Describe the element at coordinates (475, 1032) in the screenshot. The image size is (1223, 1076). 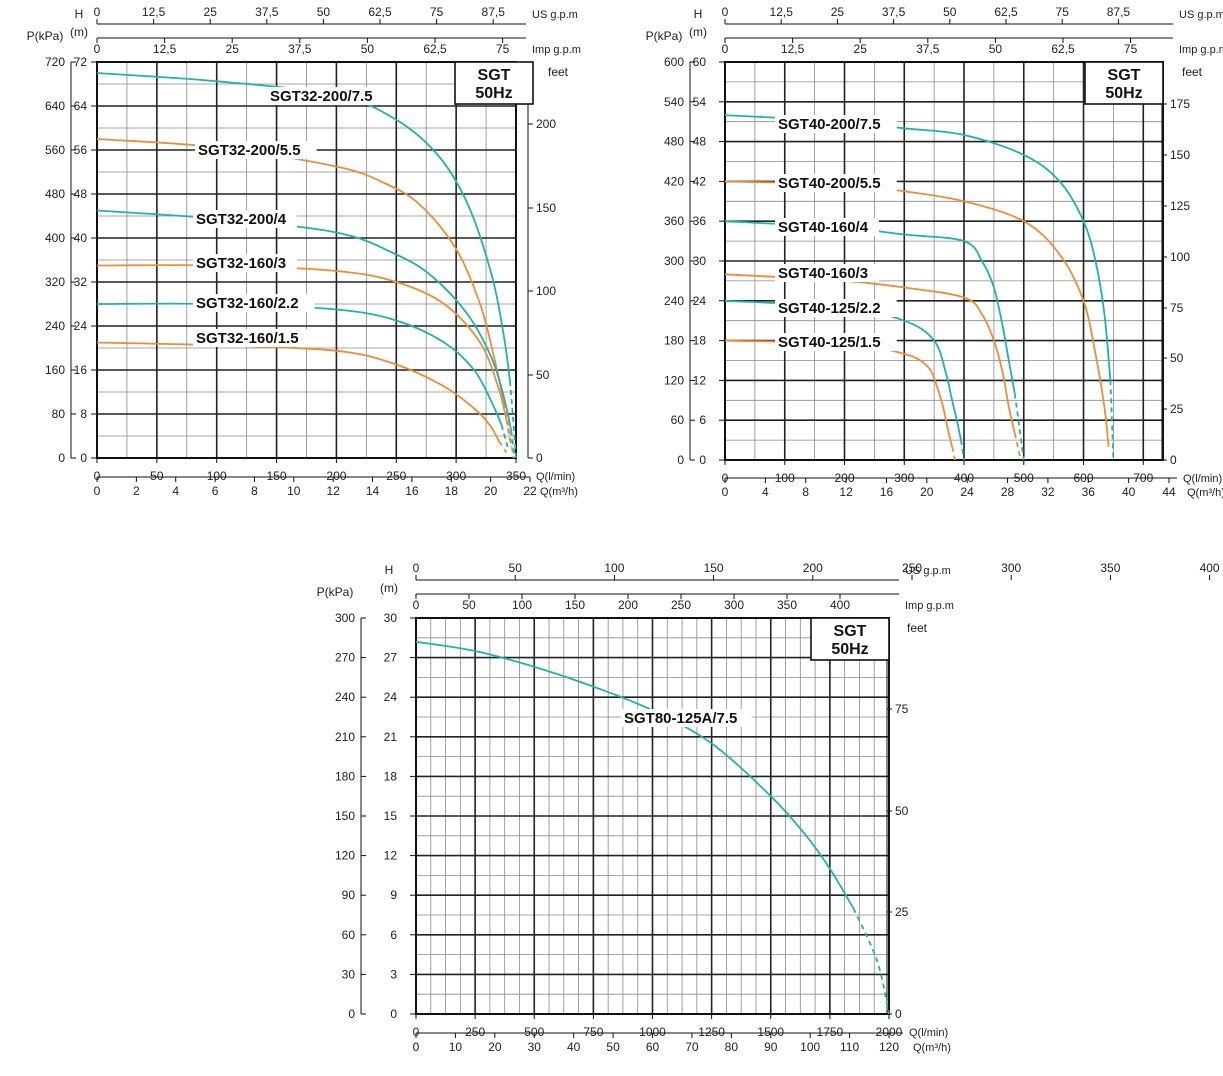
I see `q-lmin-tick-label: 250` at that location.